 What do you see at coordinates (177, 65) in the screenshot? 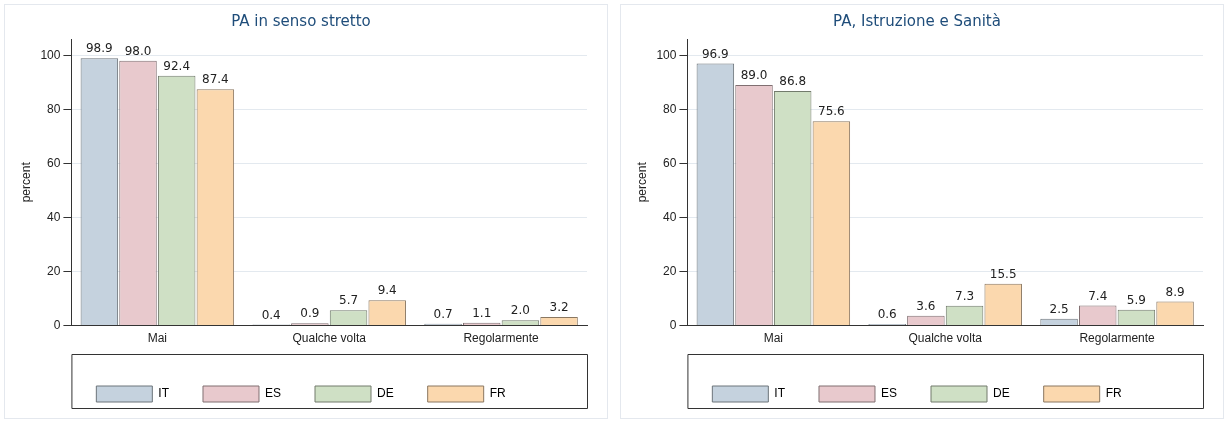
I see `data-label: 92.4` at bounding box center [177, 65].